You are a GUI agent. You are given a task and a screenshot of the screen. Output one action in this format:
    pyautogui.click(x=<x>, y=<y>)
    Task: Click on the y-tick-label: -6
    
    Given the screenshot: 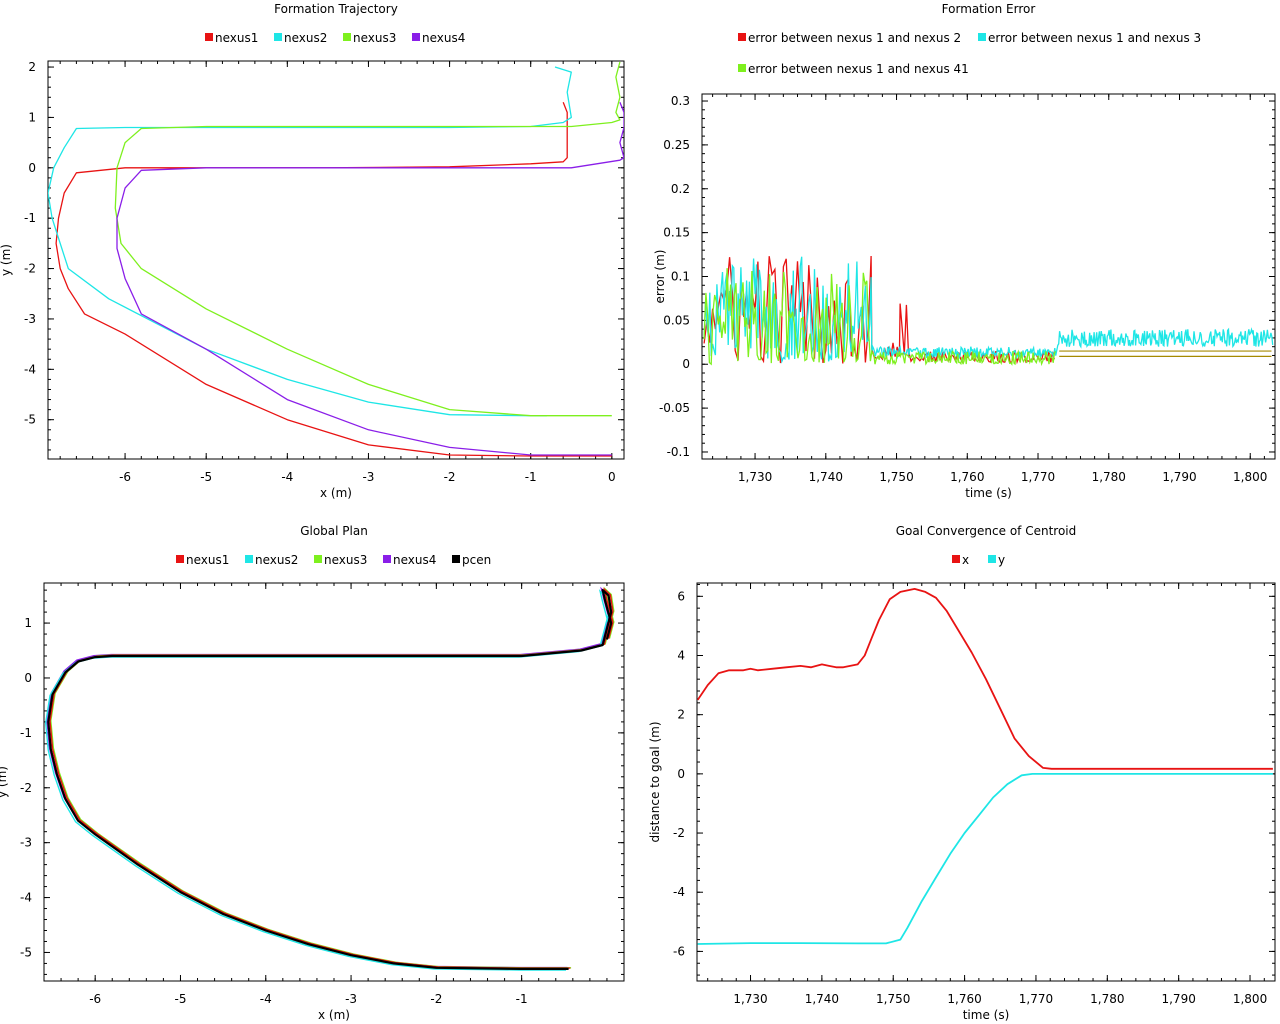 What is the action you would take?
    pyautogui.click(x=679, y=951)
    